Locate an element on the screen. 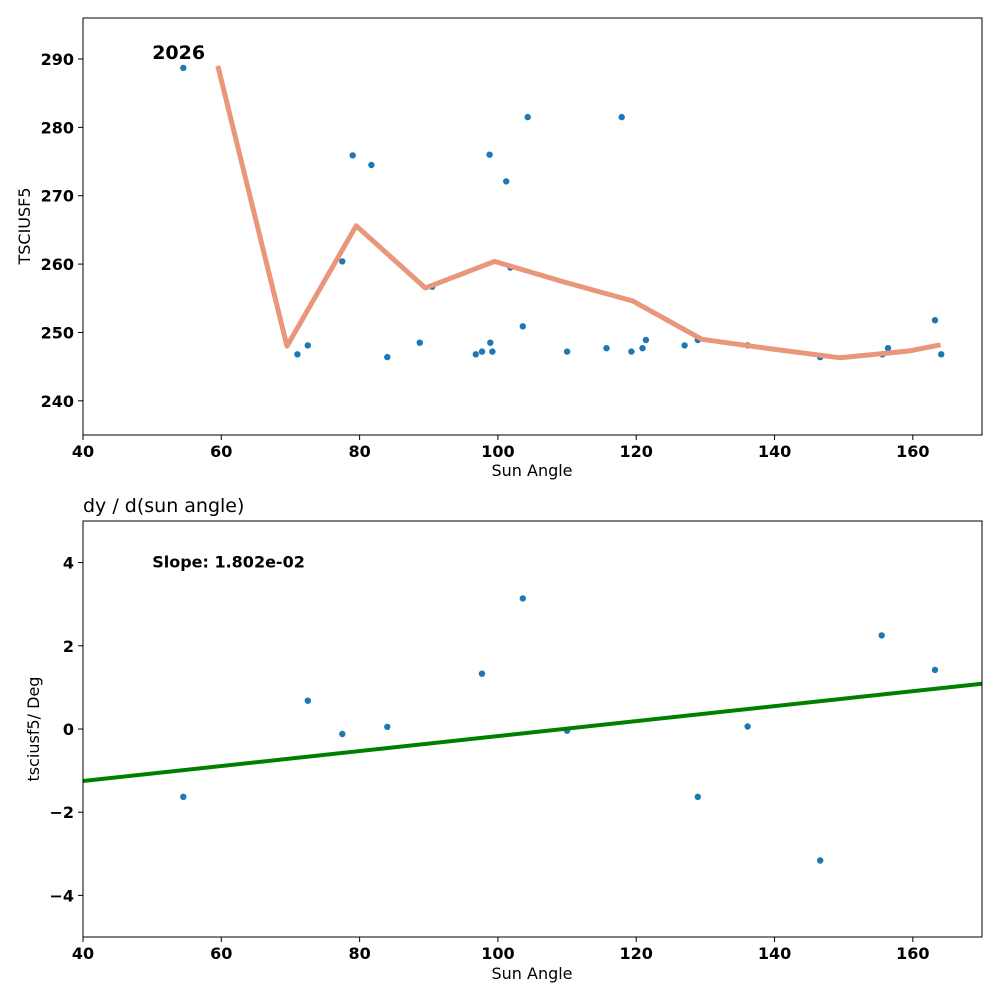 Image resolution: width=1000 pixels, height=1000 pixels. y-tick-label: 250 is located at coordinates (57, 332).